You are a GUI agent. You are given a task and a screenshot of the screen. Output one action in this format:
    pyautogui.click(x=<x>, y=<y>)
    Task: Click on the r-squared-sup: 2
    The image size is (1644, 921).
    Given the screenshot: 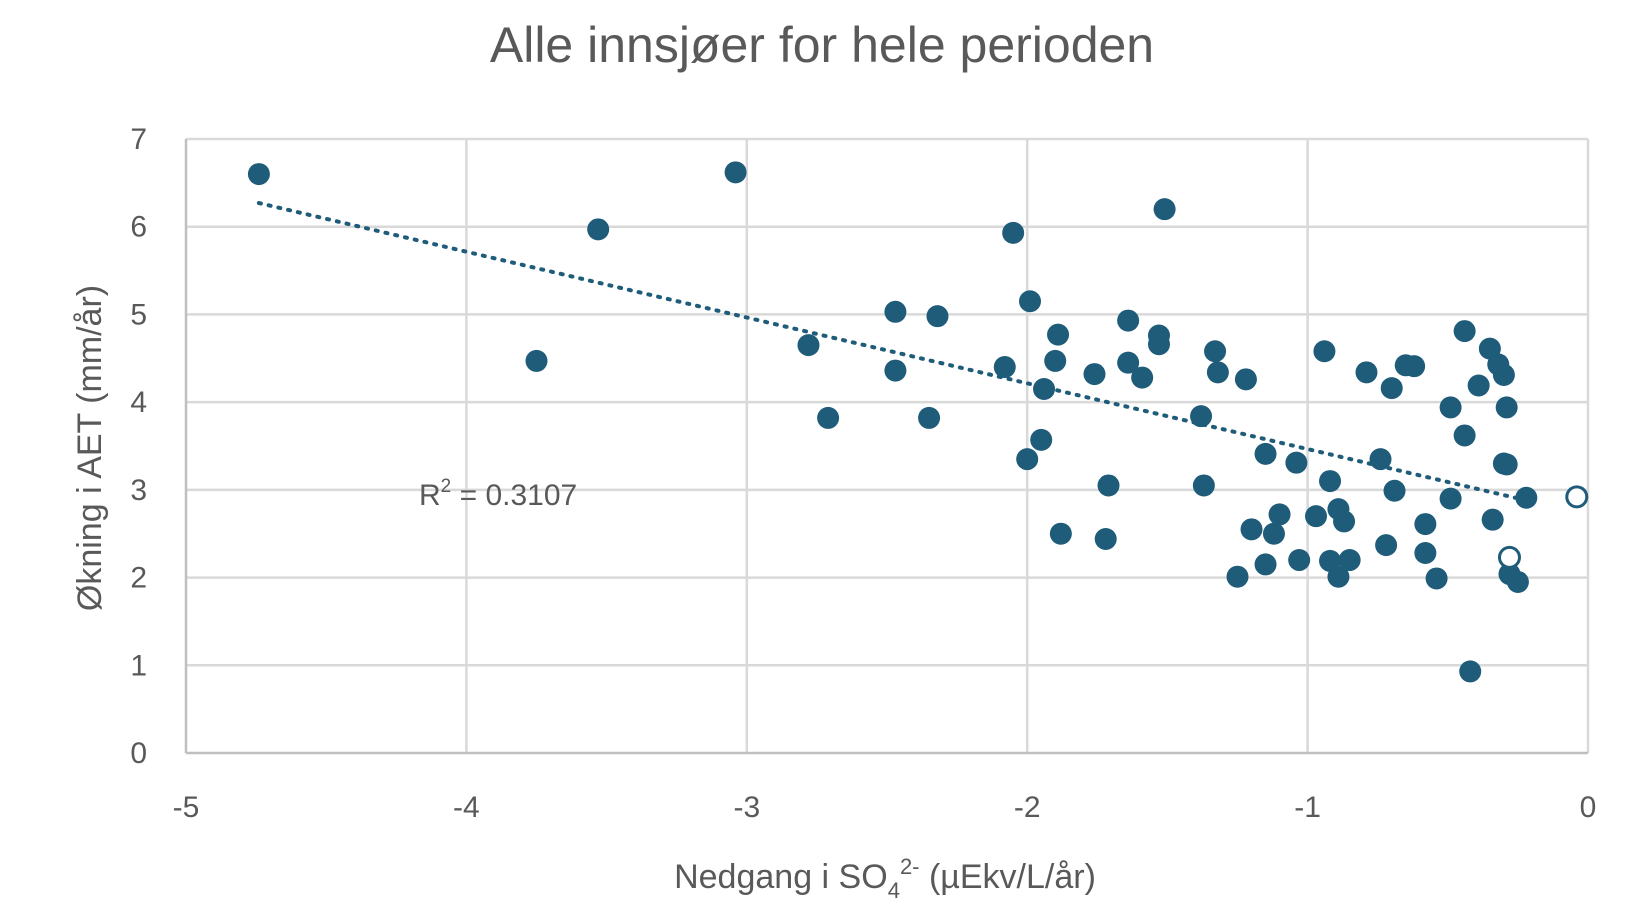 What is the action you would take?
    pyautogui.click(x=446, y=486)
    